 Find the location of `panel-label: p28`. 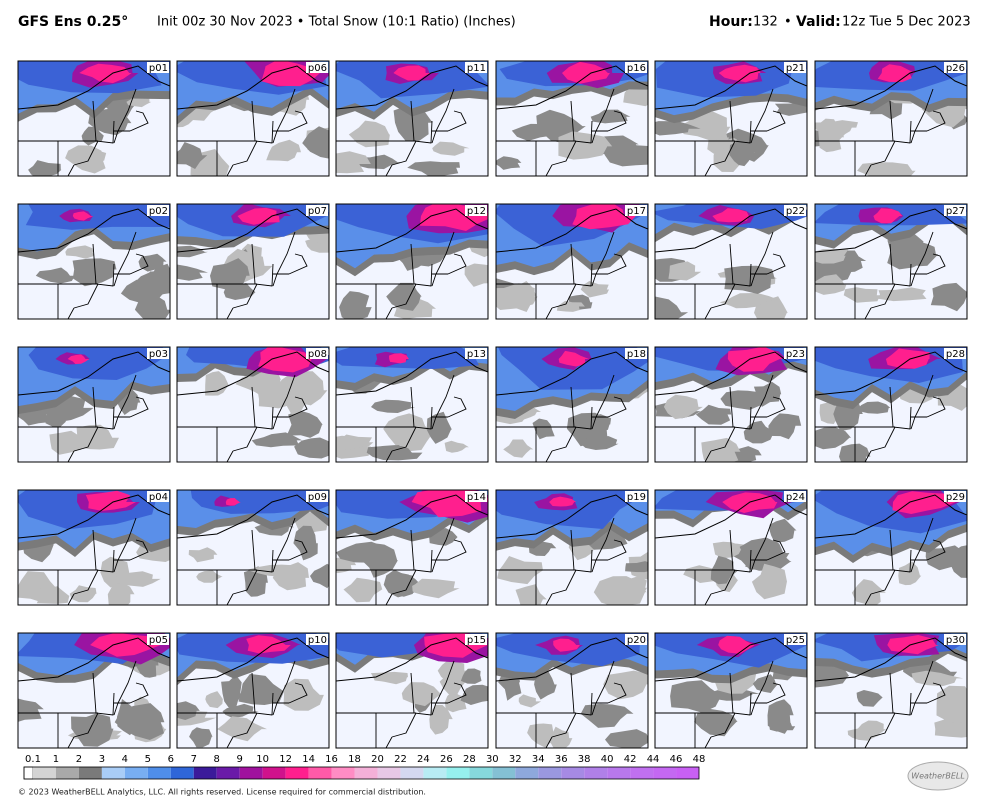

panel-label: p28 is located at coordinates (955, 354).